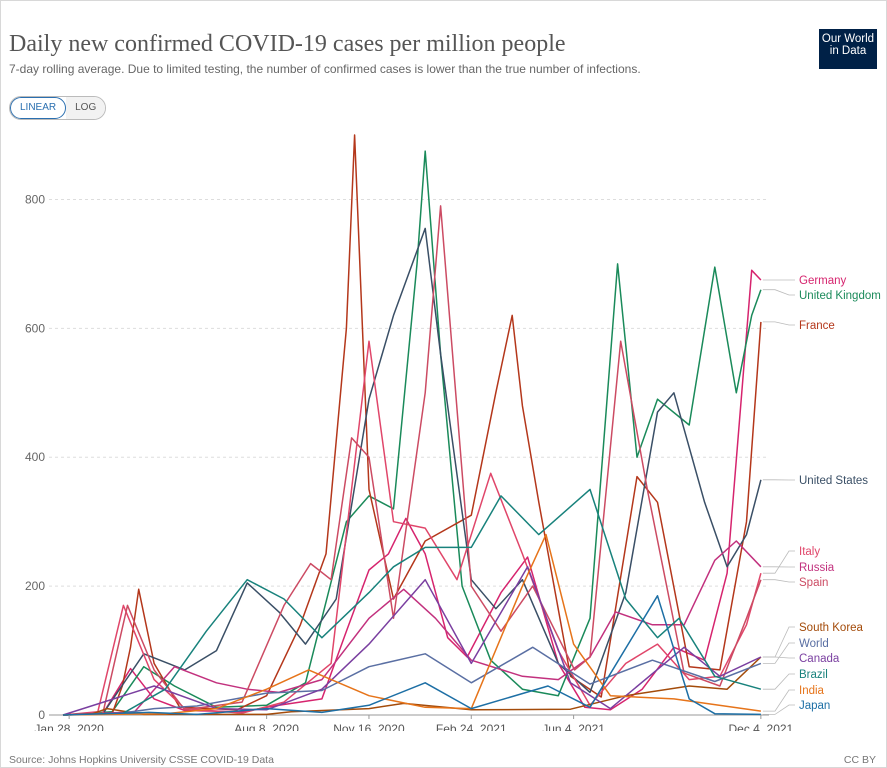 The image size is (887, 768). Describe the element at coordinates (848, 39) in the screenshot. I see `logo-line-1: Our World` at that location.